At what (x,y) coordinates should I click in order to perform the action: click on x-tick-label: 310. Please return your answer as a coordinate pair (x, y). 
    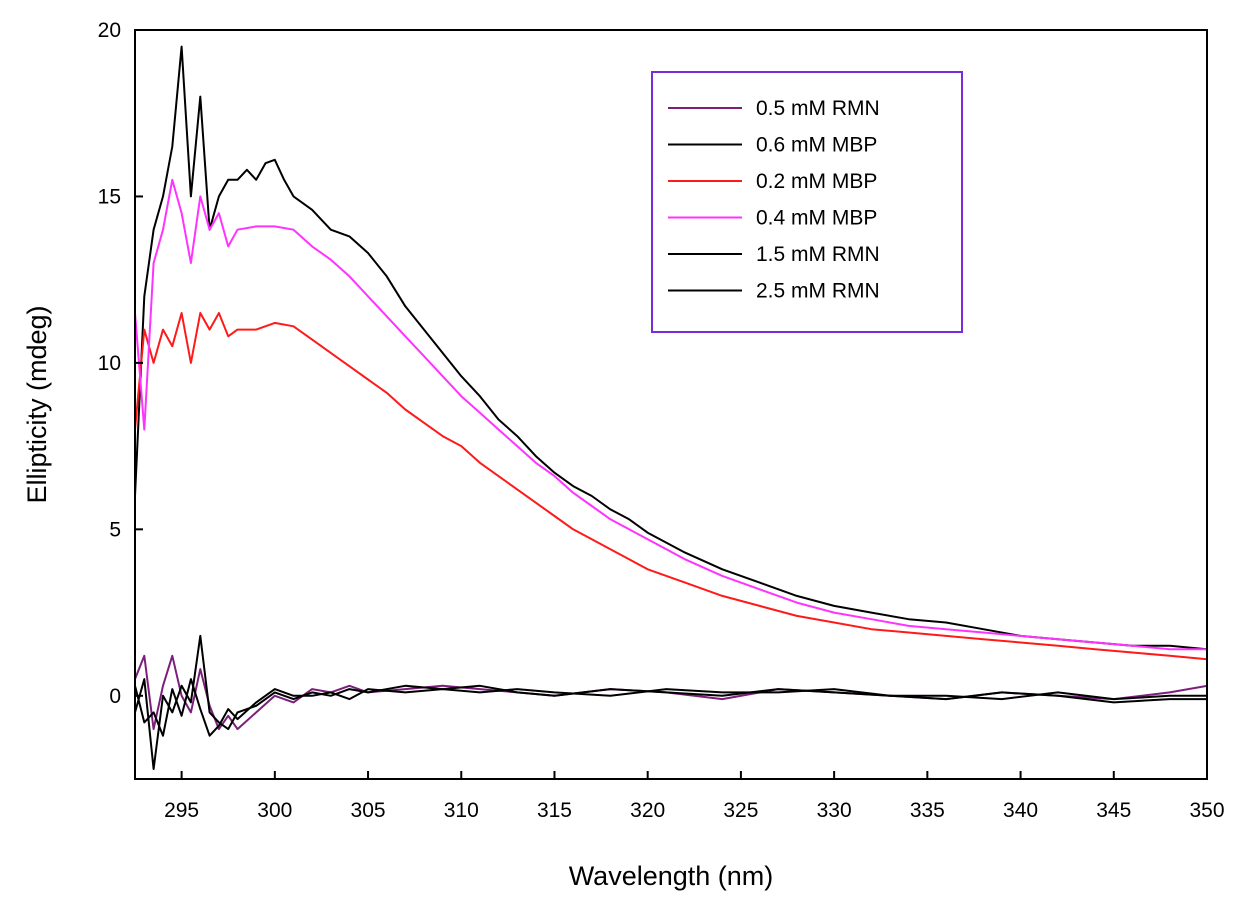
    Looking at the image, I should click on (461, 810).